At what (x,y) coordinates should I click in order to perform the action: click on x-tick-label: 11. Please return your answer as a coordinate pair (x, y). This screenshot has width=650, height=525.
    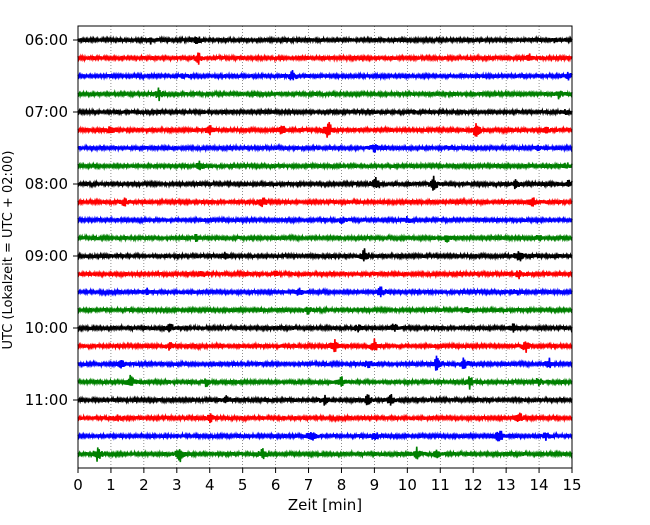
    Looking at the image, I should click on (440, 485).